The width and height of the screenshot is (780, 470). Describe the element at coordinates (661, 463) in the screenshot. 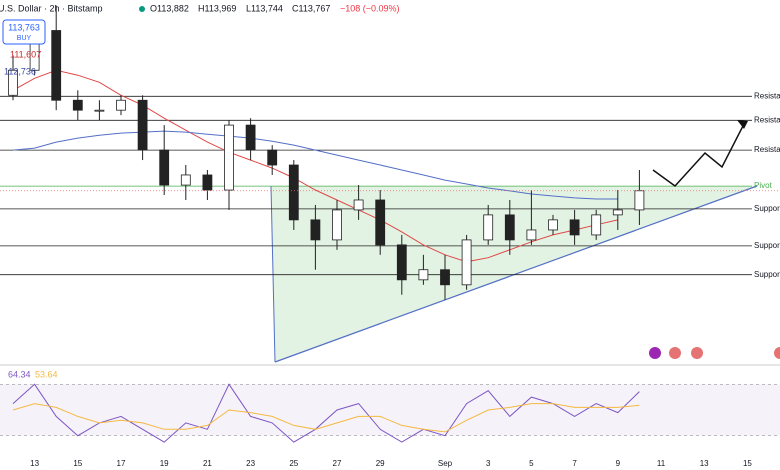

I see `x-tick-label: 11` at that location.